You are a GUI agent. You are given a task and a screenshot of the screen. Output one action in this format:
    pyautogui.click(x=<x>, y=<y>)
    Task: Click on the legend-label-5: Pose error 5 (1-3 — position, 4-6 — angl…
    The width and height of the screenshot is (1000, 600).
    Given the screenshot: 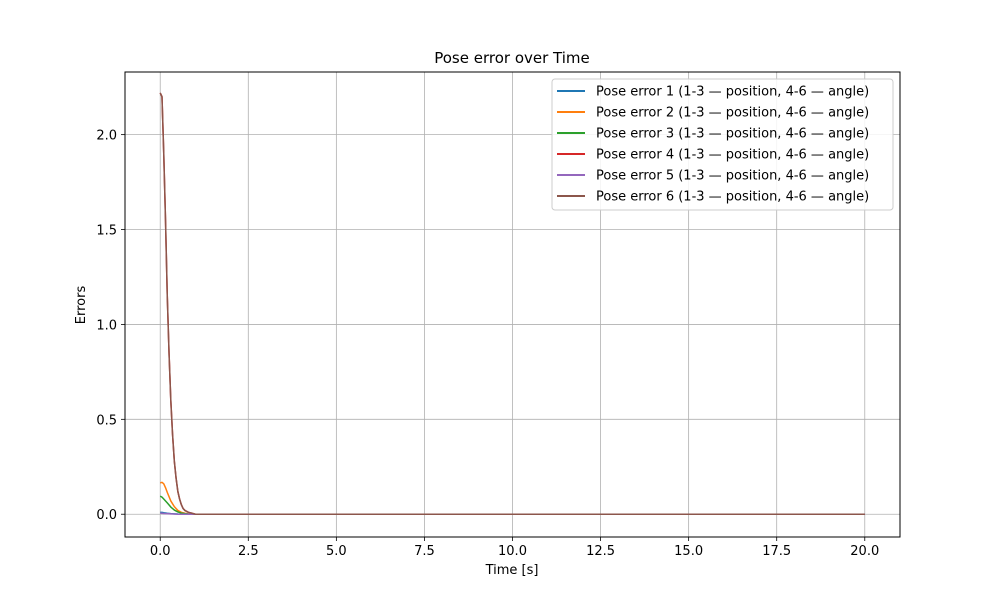 What is the action you would take?
    pyautogui.click(x=732, y=176)
    